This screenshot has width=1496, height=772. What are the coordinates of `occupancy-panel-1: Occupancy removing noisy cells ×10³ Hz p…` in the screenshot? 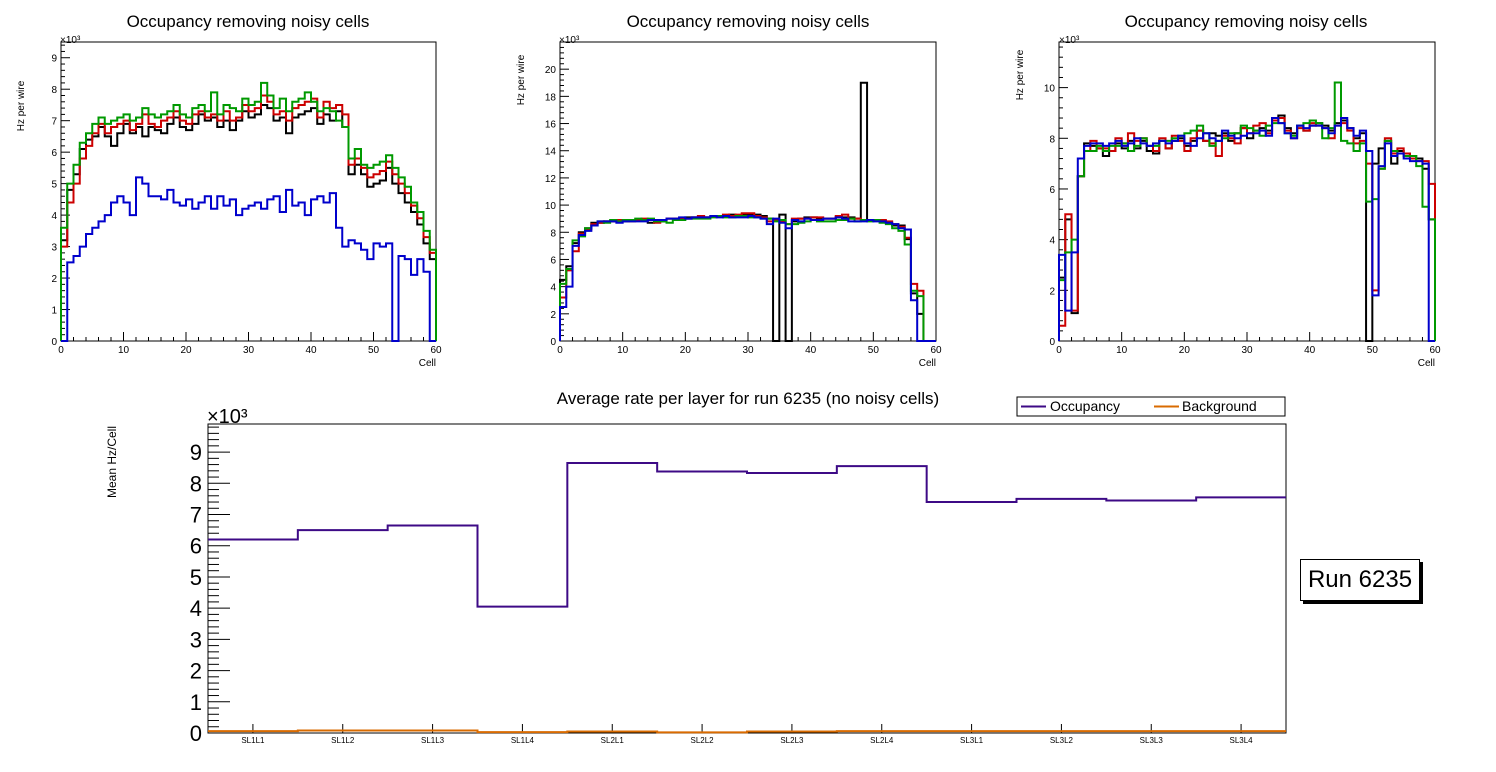 It's located at (229, 190).